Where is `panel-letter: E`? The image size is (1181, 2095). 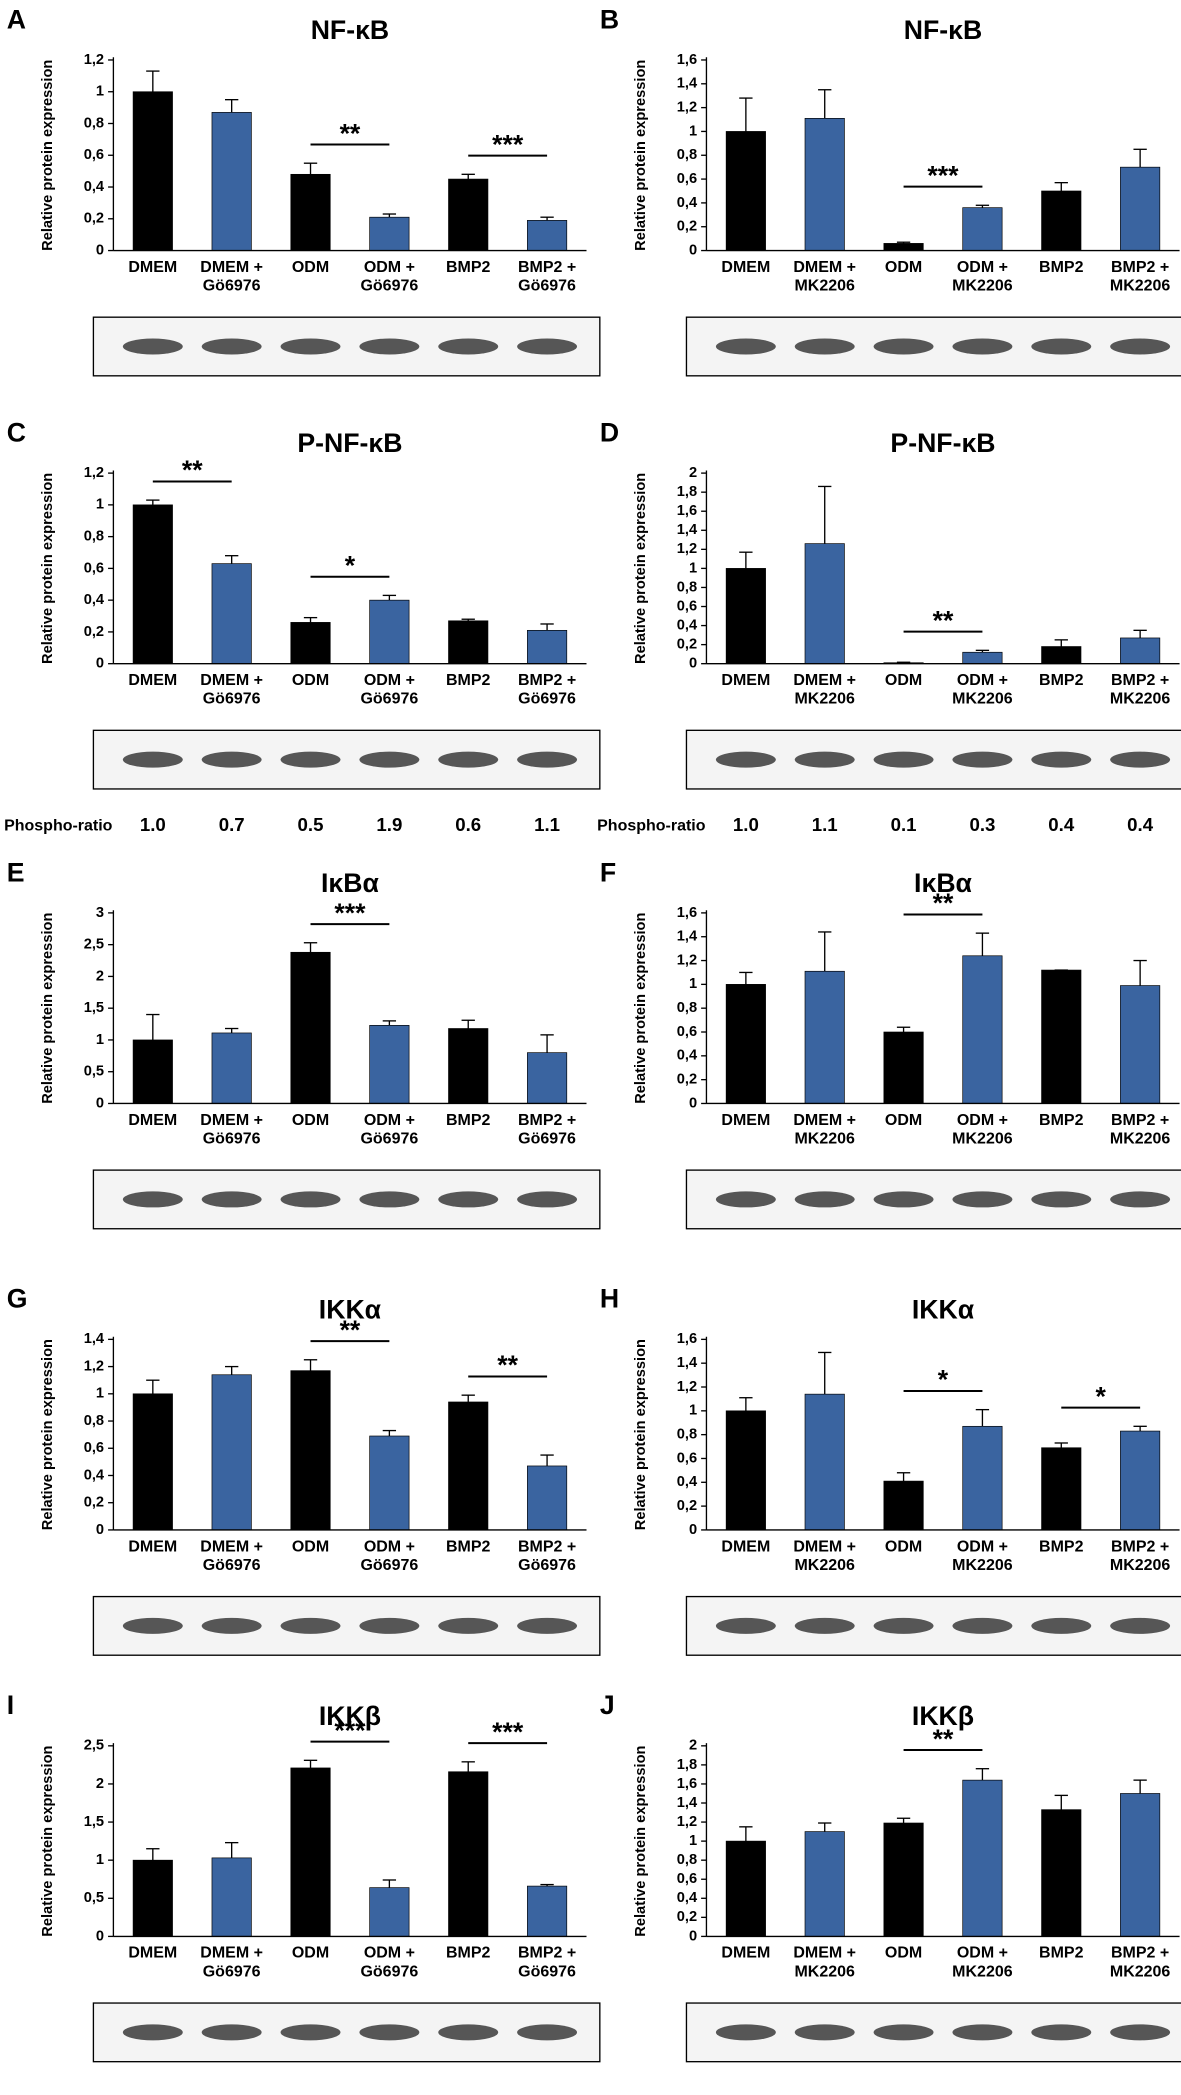 panel-letter: E is located at coordinates (16, 872).